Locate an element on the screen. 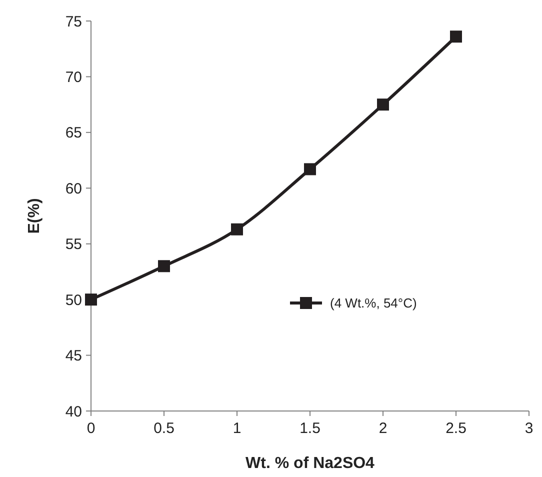 Image resolution: width=542 pixels, height=477 pixels. y-tick-label: 65 is located at coordinates (73, 133).